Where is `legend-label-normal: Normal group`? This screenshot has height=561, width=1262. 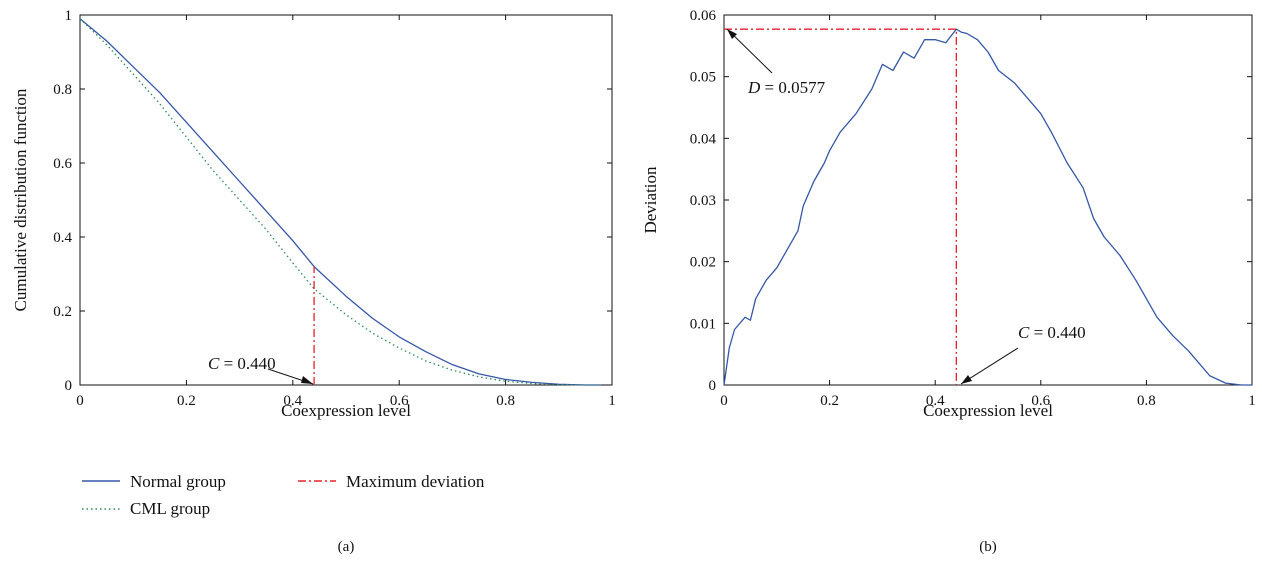 legend-label-normal: Normal group is located at coordinates (178, 481).